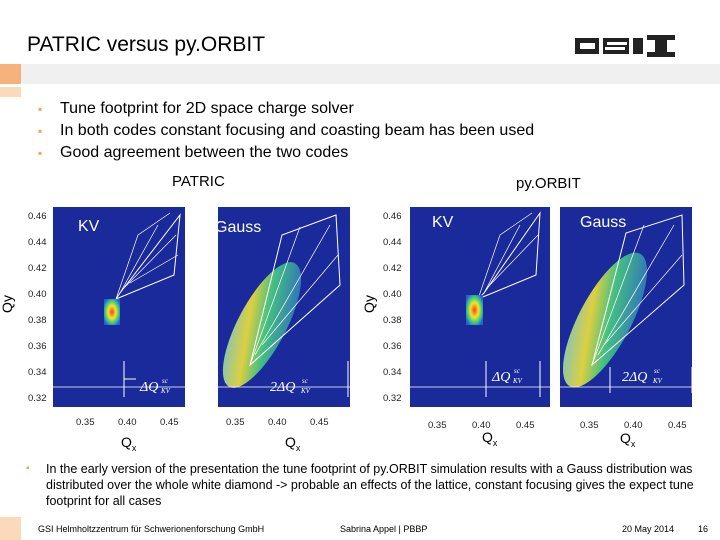  What do you see at coordinates (146, 44) in the screenshot?
I see `slide-title: PATRIC versus py.ORBIT` at bounding box center [146, 44].